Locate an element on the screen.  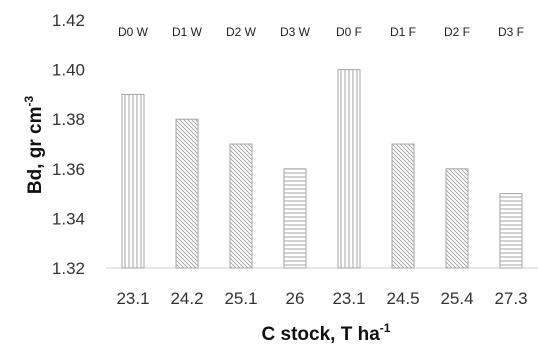
bar-labels: D0 W D1 W D2 W D3 W D0 F D1 F D2 F D3 F is located at coordinates (321, 32).